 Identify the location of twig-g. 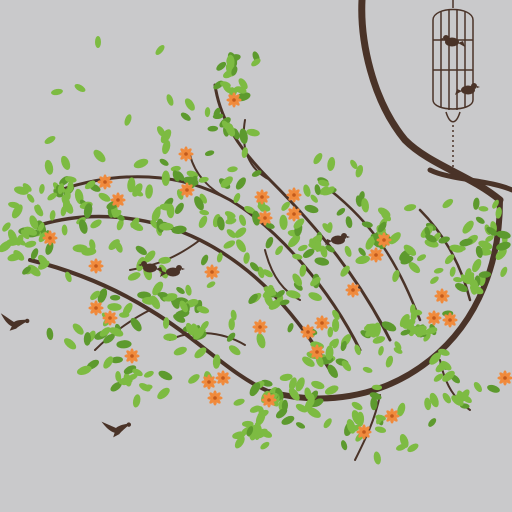
(367, 427).